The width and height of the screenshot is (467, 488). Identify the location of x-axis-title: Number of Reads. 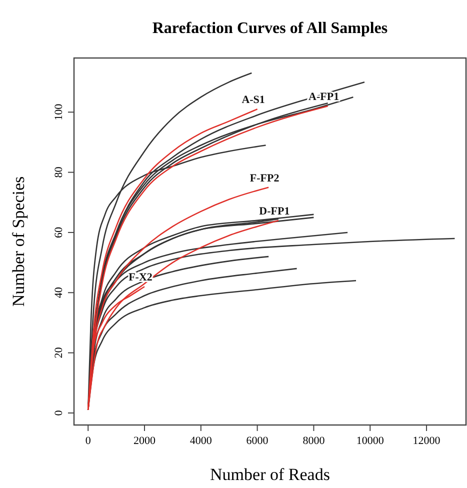
(270, 474).